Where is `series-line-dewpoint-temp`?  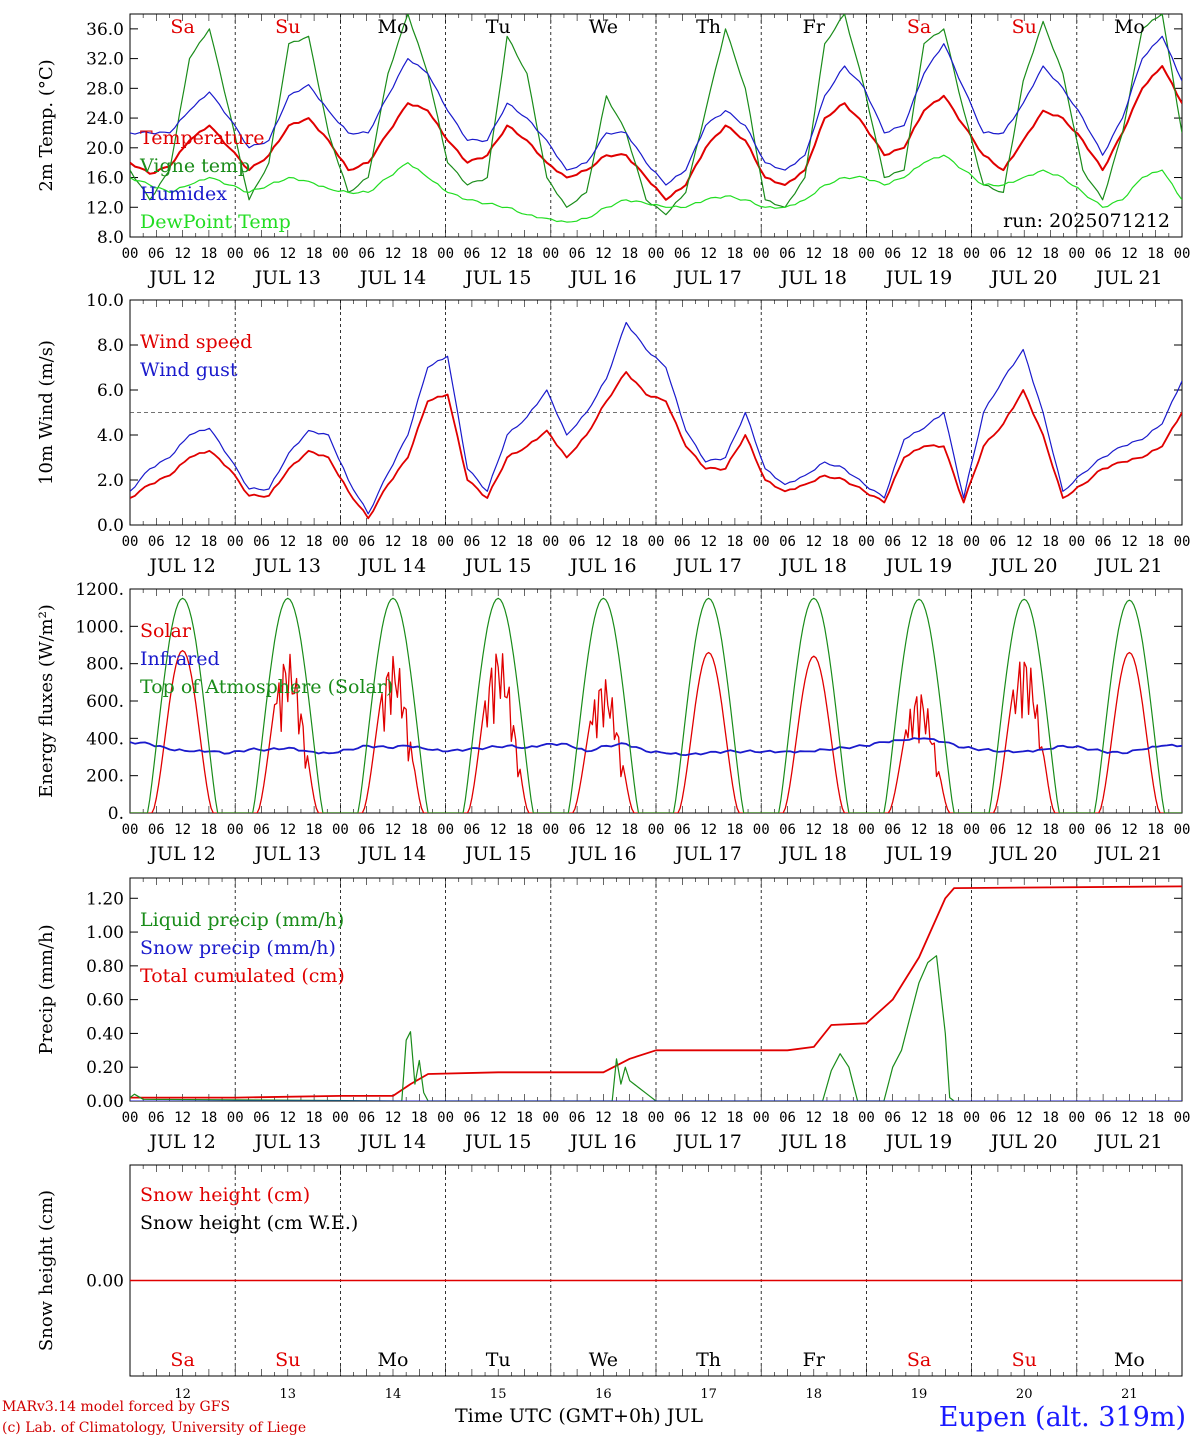
series-line-dewpoint-temp is located at coordinates (656, 188).